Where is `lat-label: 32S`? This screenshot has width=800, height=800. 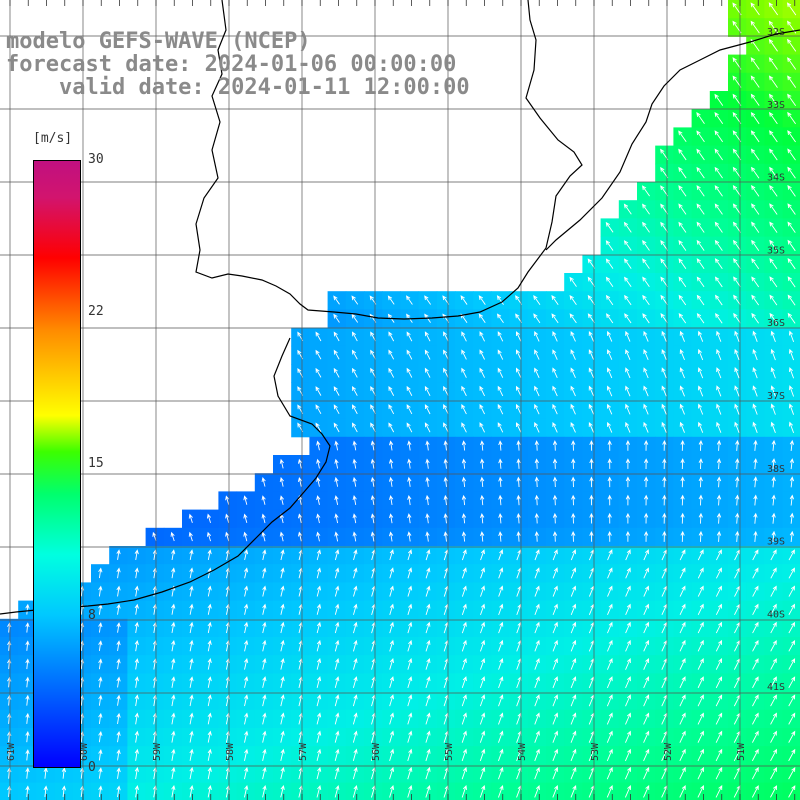
lat-label: 32S is located at coordinates (776, 32).